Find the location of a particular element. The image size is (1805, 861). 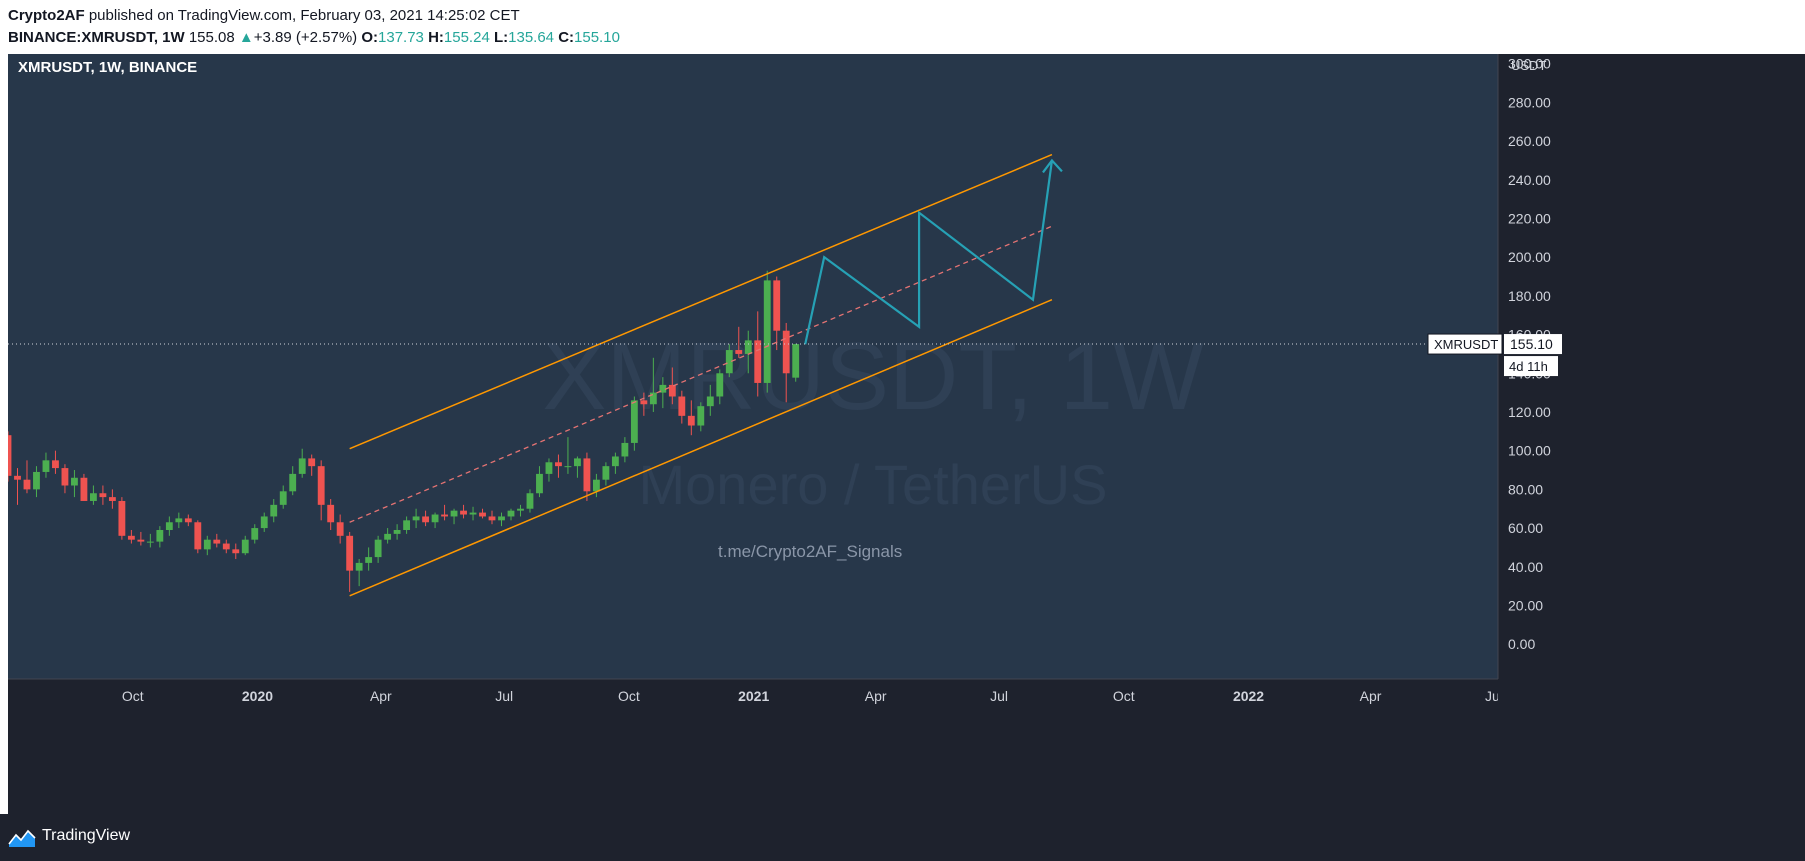

price-tick-label: 220.00 is located at coordinates (1529, 218).